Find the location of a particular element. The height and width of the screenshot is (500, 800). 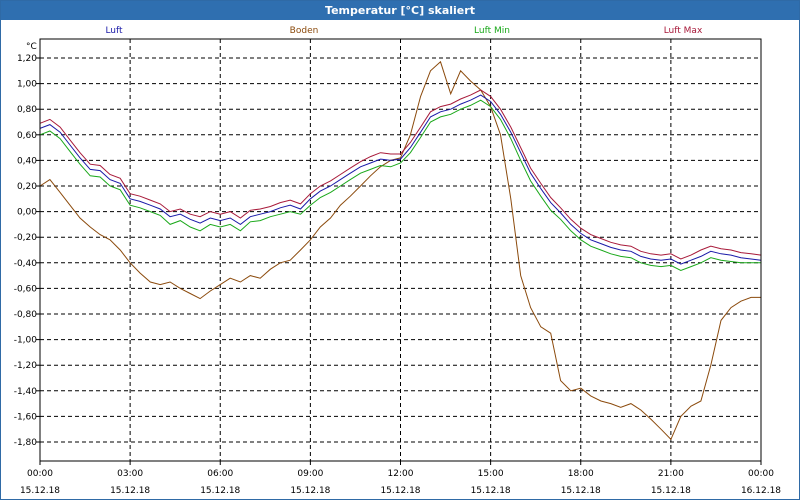

x-tick-time: 18:00 is located at coordinates (581, 474).